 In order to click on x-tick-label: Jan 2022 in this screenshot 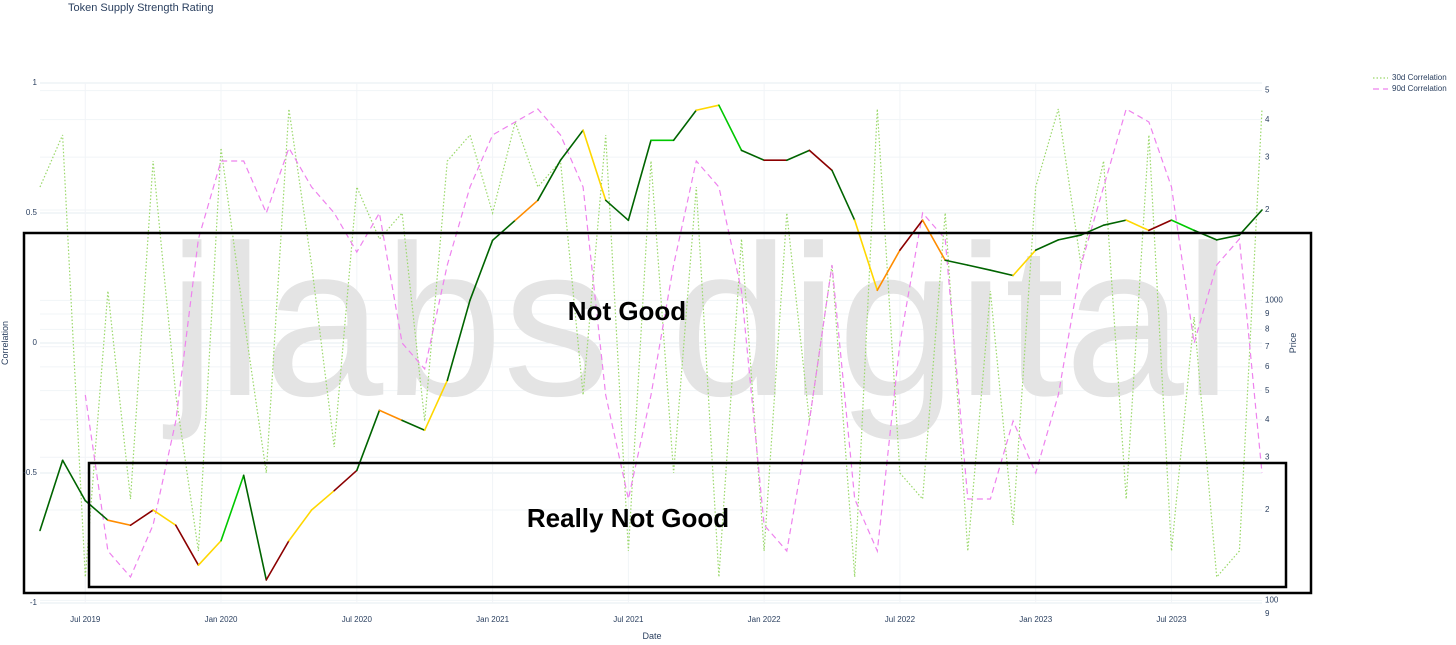, I will do `click(764, 619)`.